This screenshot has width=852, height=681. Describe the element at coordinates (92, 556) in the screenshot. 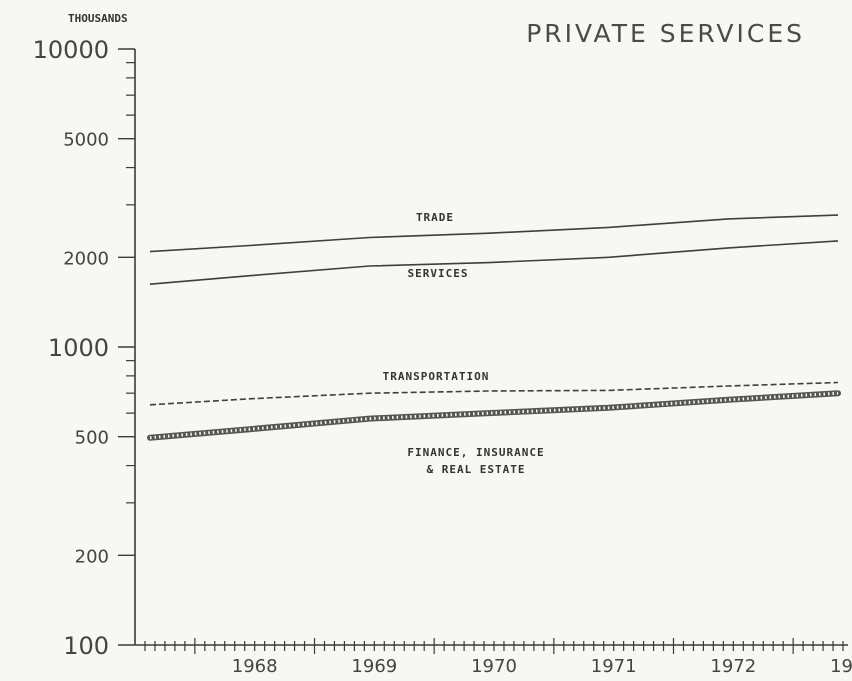

I see `y-tick-label: 200` at that location.